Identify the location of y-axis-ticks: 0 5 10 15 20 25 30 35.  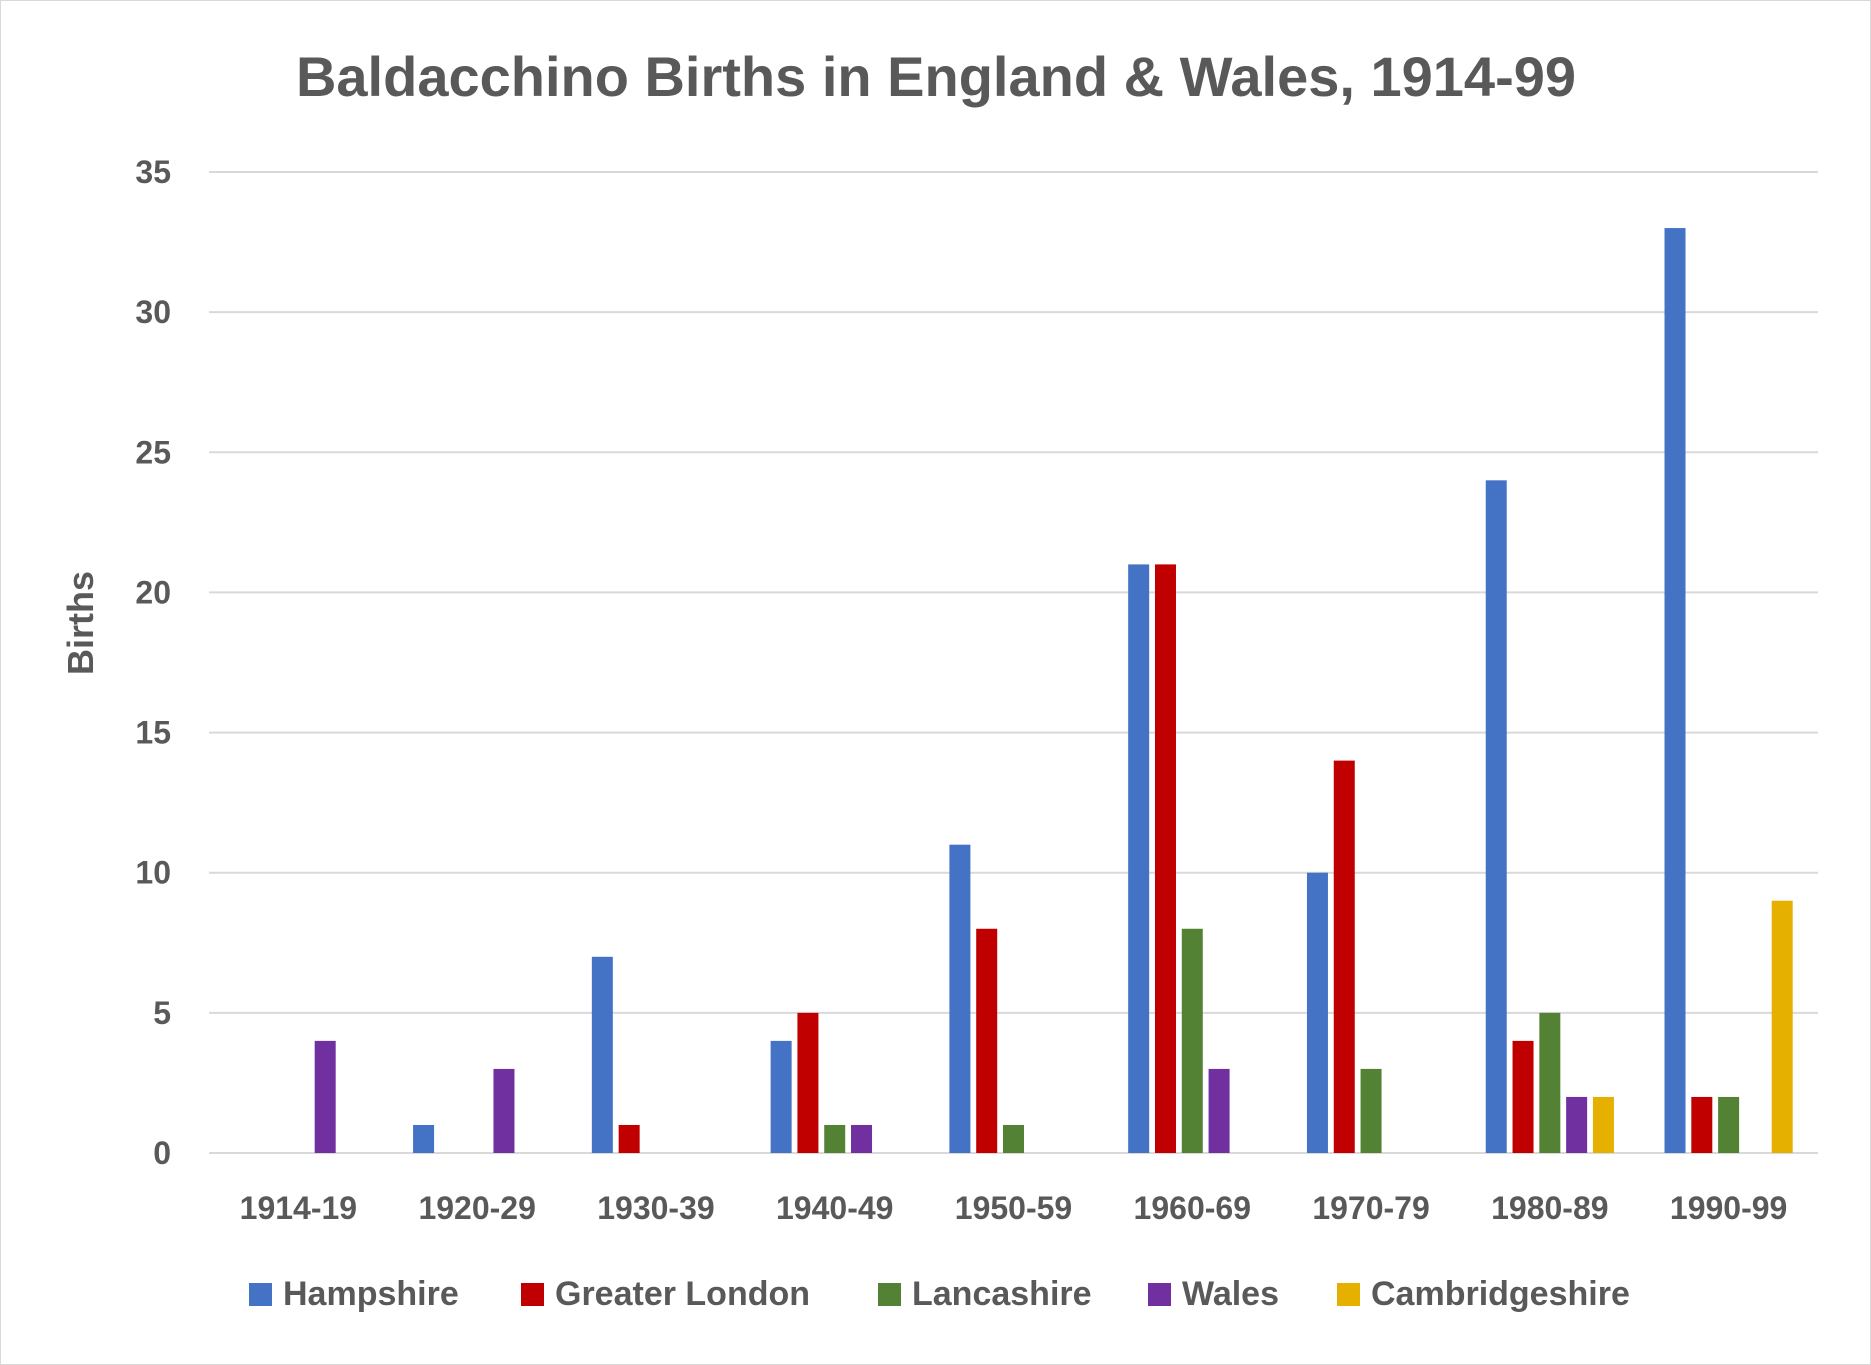
(153, 662).